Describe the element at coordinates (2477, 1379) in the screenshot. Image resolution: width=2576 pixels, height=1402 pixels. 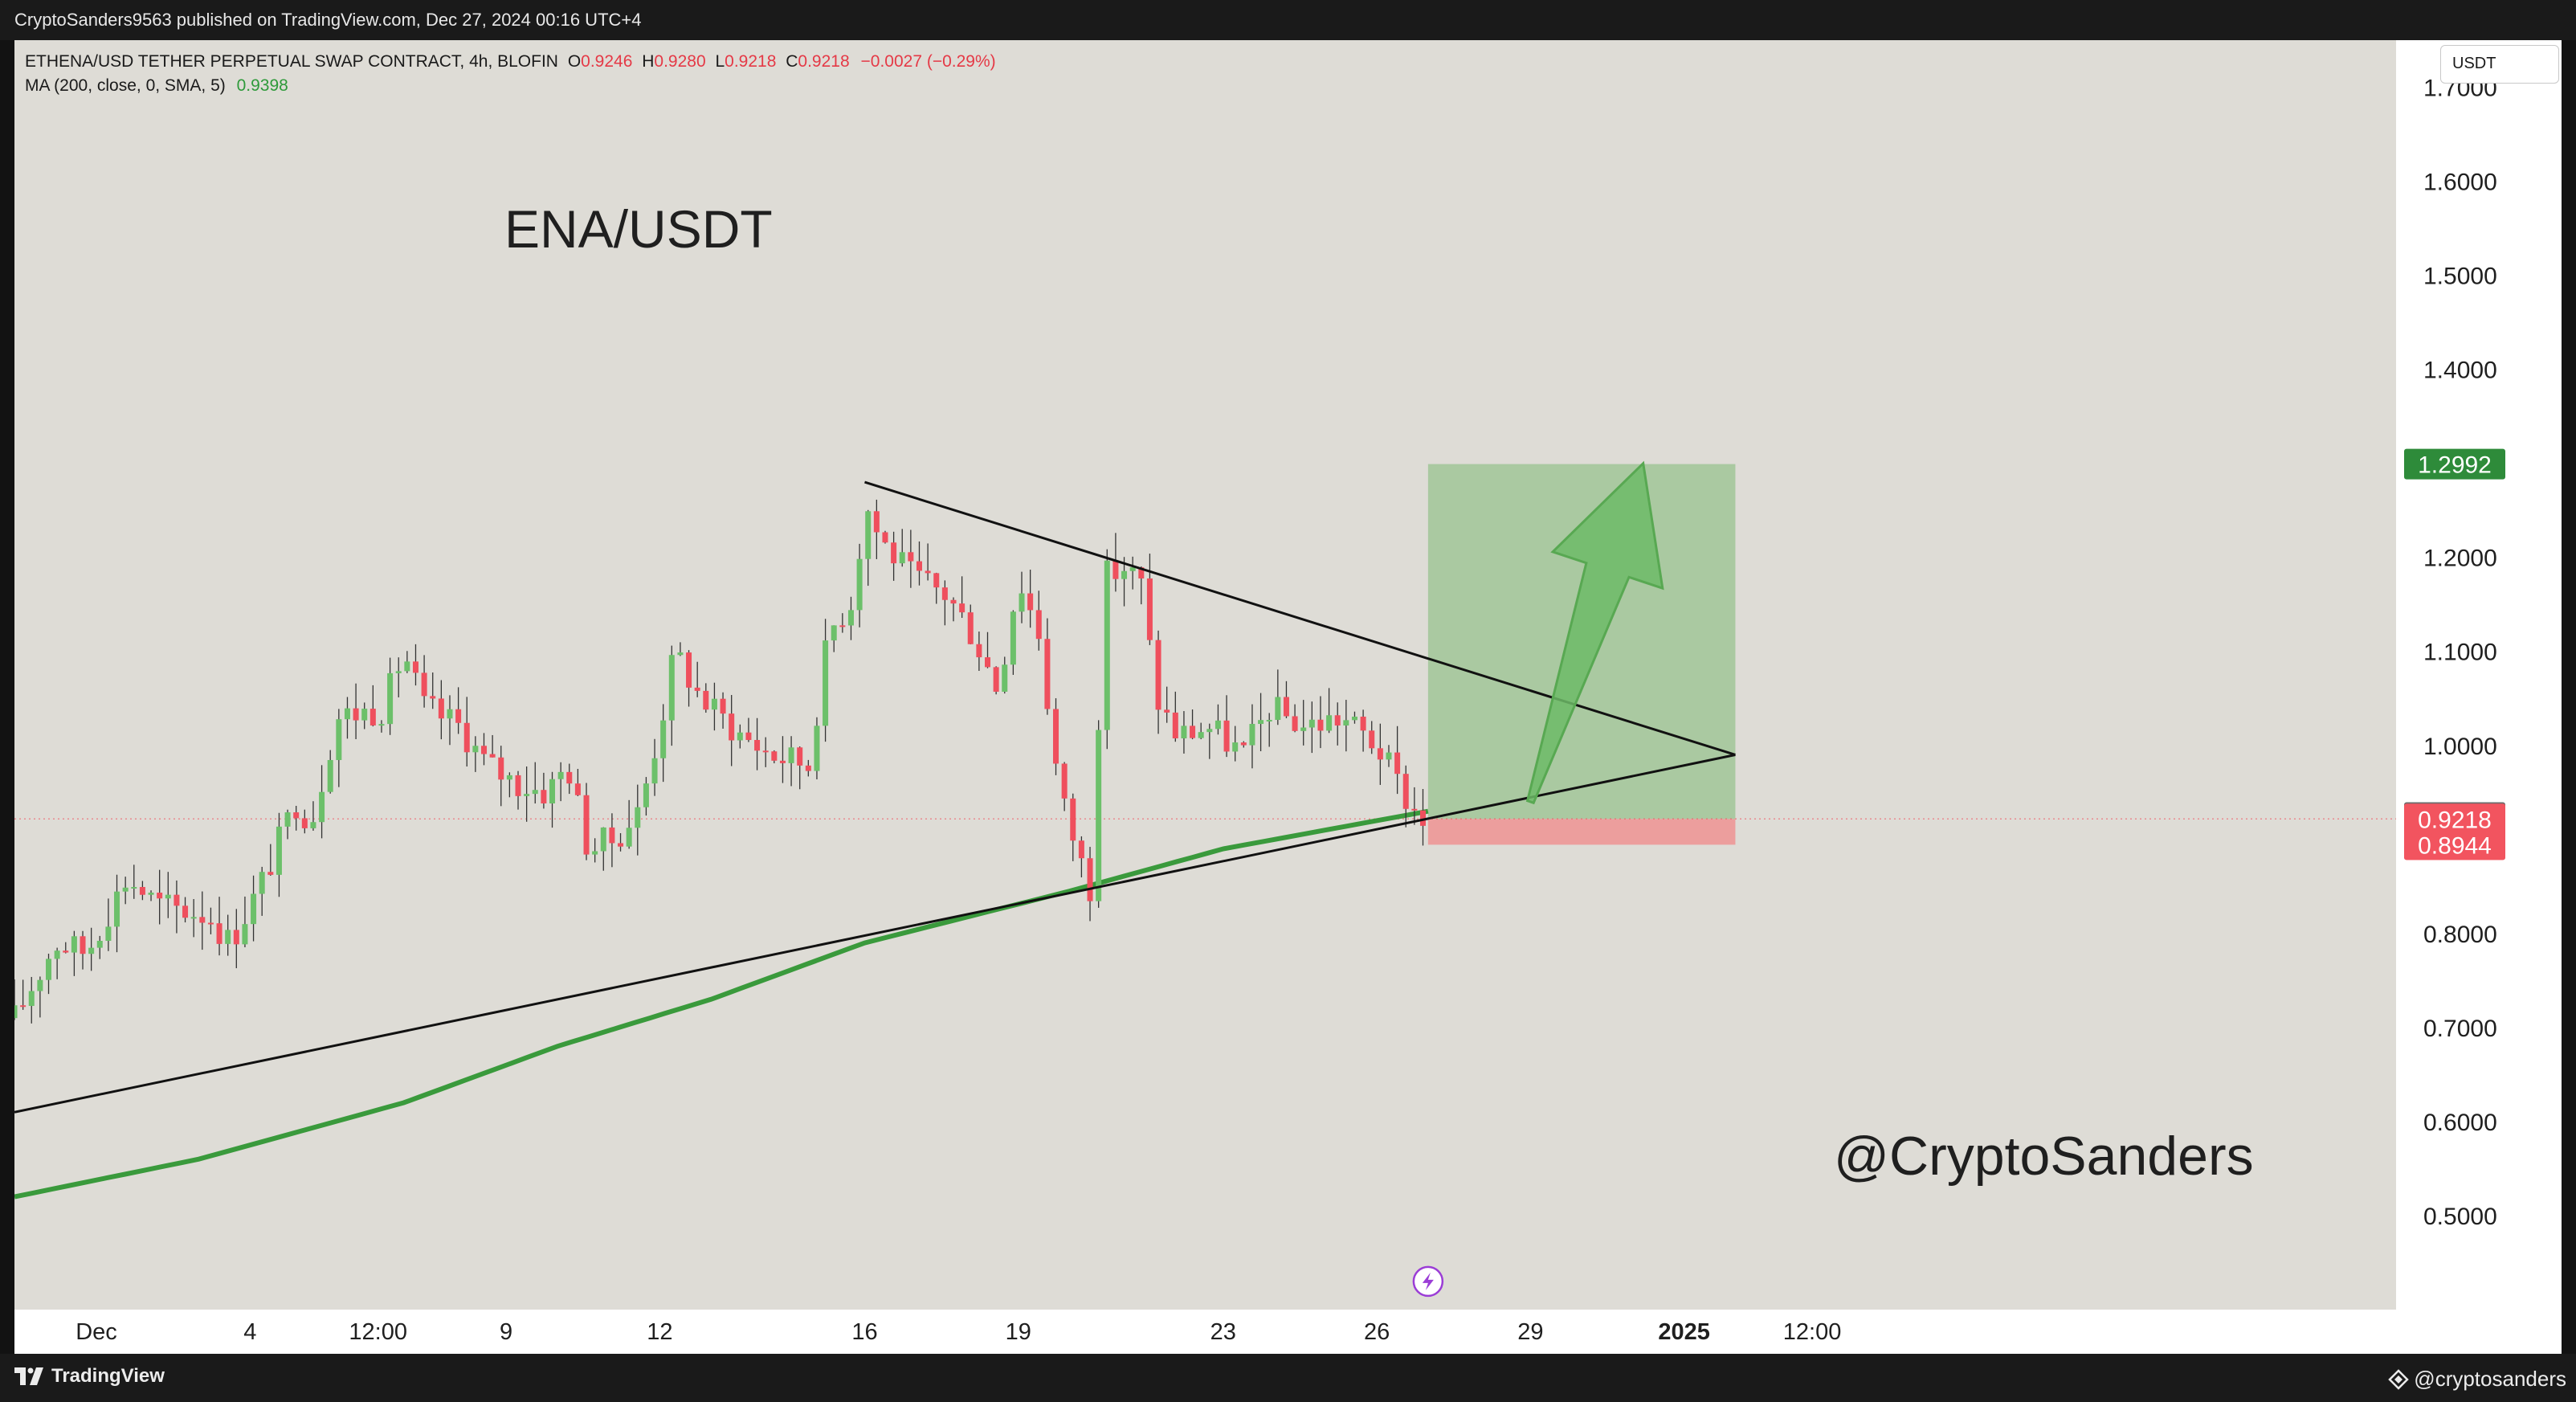
I see `author-handle: @cryptosanders` at that location.